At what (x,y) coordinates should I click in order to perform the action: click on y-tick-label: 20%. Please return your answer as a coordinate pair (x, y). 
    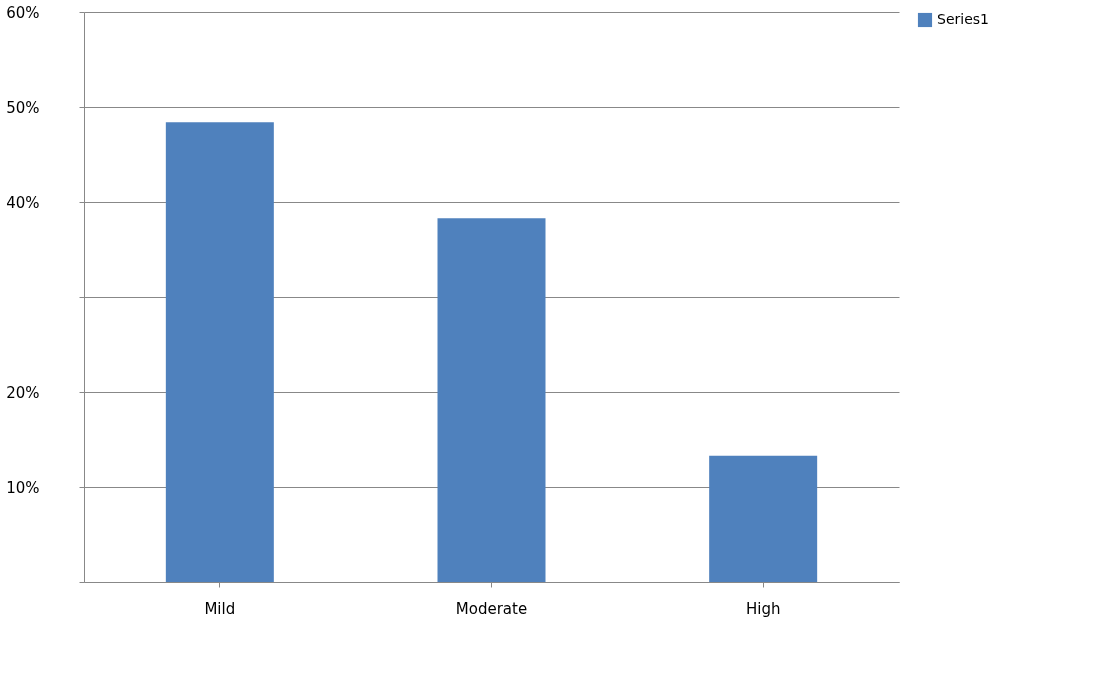
    Looking at the image, I should click on (23, 392).